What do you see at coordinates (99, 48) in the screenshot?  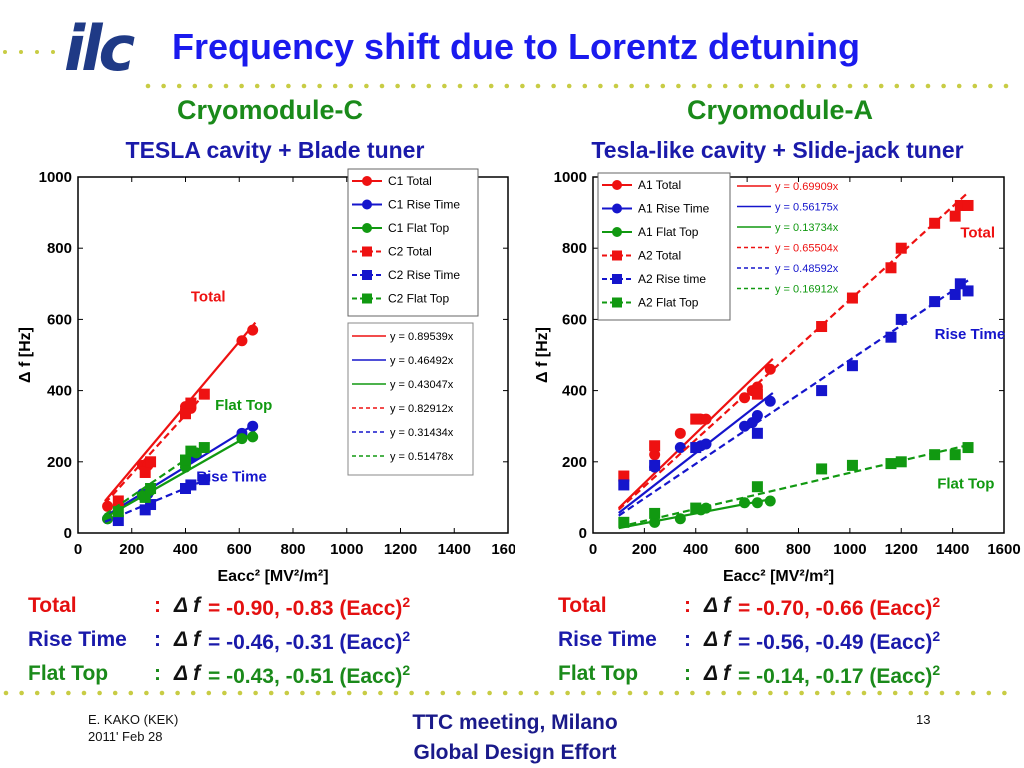 I see `ilc-logo: ilc` at bounding box center [99, 48].